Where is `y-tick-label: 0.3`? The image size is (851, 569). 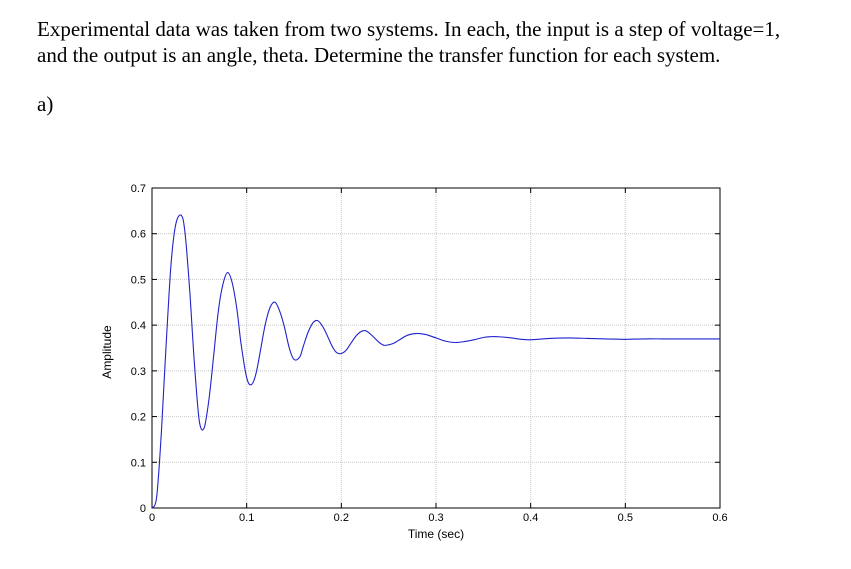
y-tick-label: 0.3 is located at coordinates (138, 372).